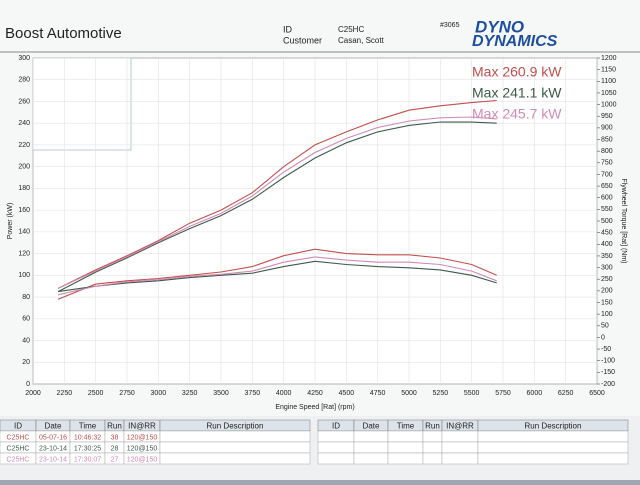  What do you see at coordinates (607, 163) in the screenshot?
I see `y2-tick-label: 750` at bounding box center [607, 163].